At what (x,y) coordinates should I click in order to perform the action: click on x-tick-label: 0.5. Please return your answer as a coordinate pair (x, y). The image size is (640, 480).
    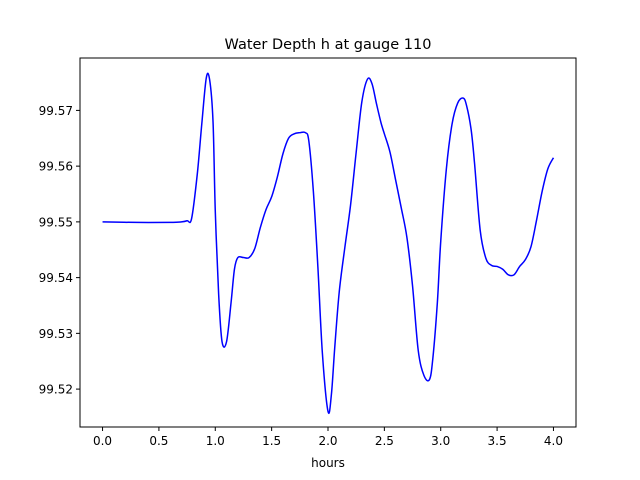
    Looking at the image, I should click on (158, 441).